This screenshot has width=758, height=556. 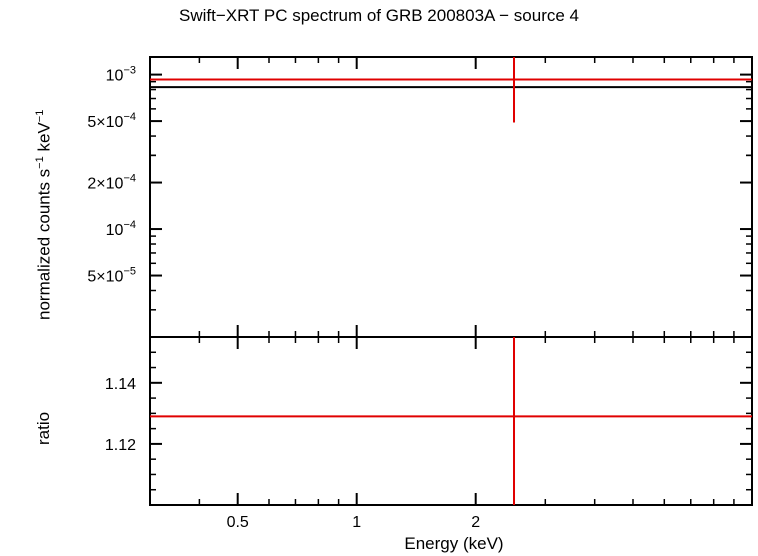 I want to click on spectrum-y-tick-label: 2×10⁻⁴, so click(x=111, y=183).